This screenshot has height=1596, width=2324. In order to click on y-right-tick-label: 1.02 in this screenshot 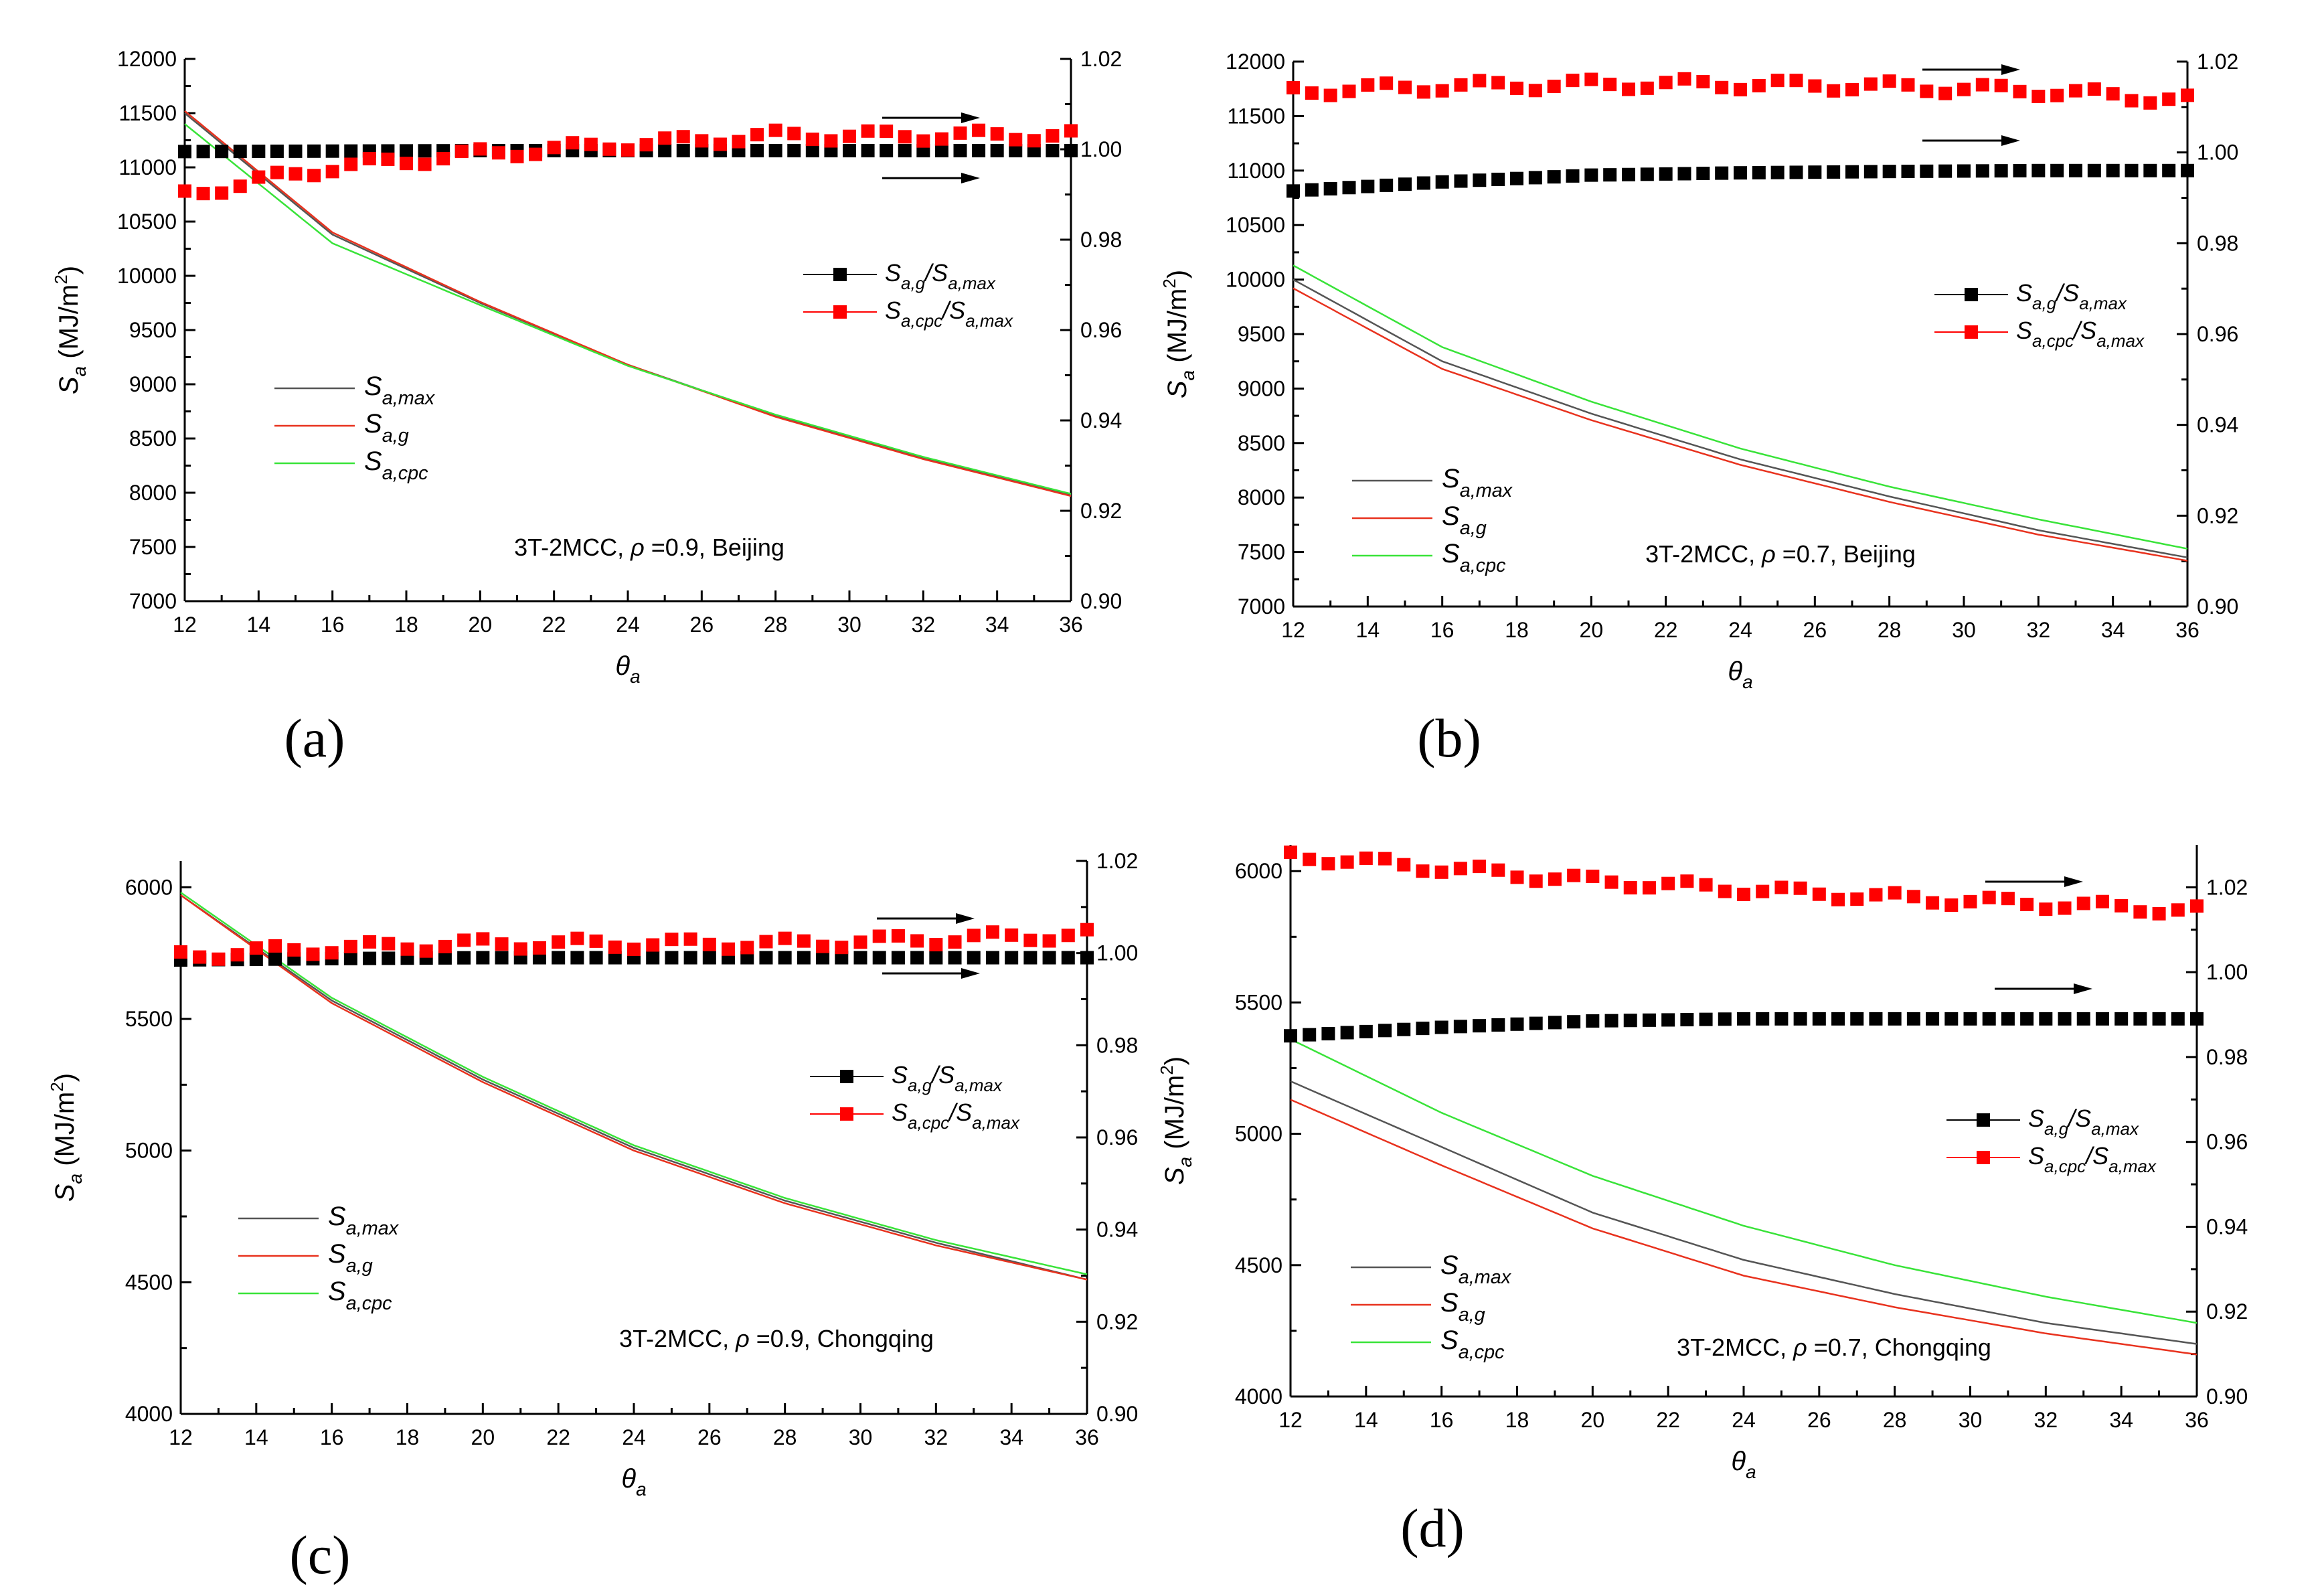, I will do `click(1117, 861)`.